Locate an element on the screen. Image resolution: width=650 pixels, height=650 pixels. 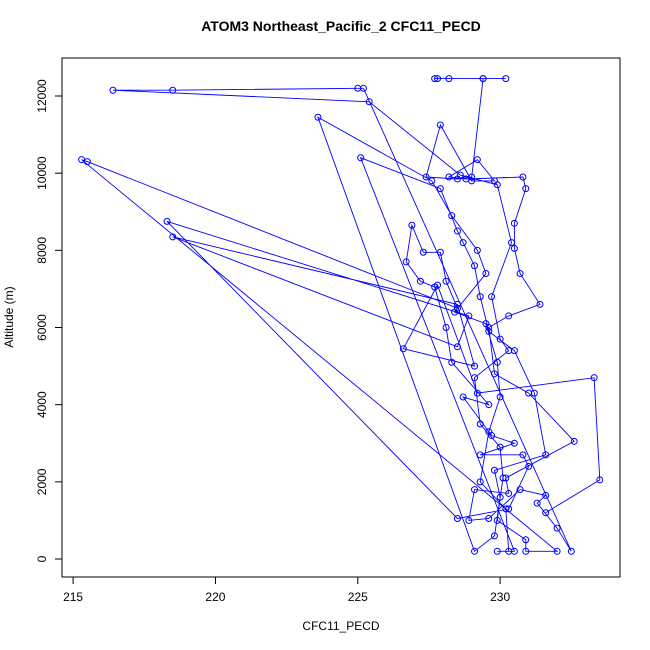
y-tick-label: 8000 is located at coordinates (42, 250).